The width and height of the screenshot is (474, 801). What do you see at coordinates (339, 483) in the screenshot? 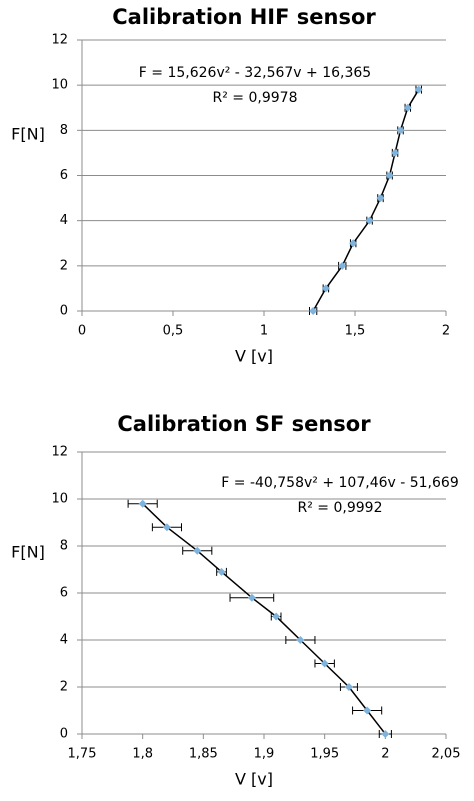
I see `equation: F = -40,758v² + 107,46v - 51,669` at bounding box center [339, 483].